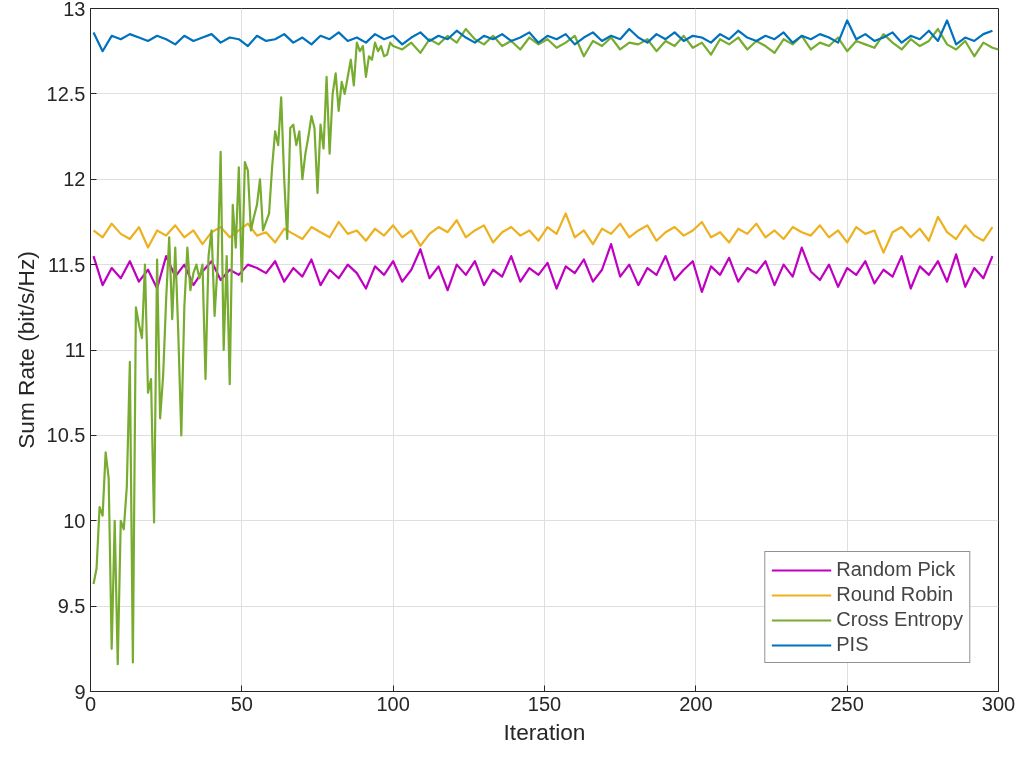 The width and height of the screenshot is (1028, 771). I want to click on x-tick-label: 250, so click(847, 703).